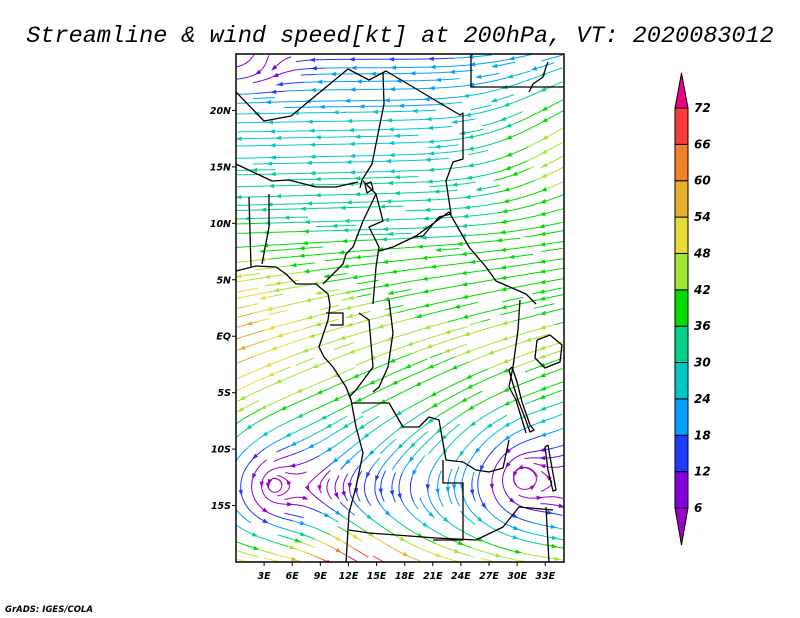  What do you see at coordinates (550, 468) in the screenshot?
I see `lake-malawi` at bounding box center [550, 468].